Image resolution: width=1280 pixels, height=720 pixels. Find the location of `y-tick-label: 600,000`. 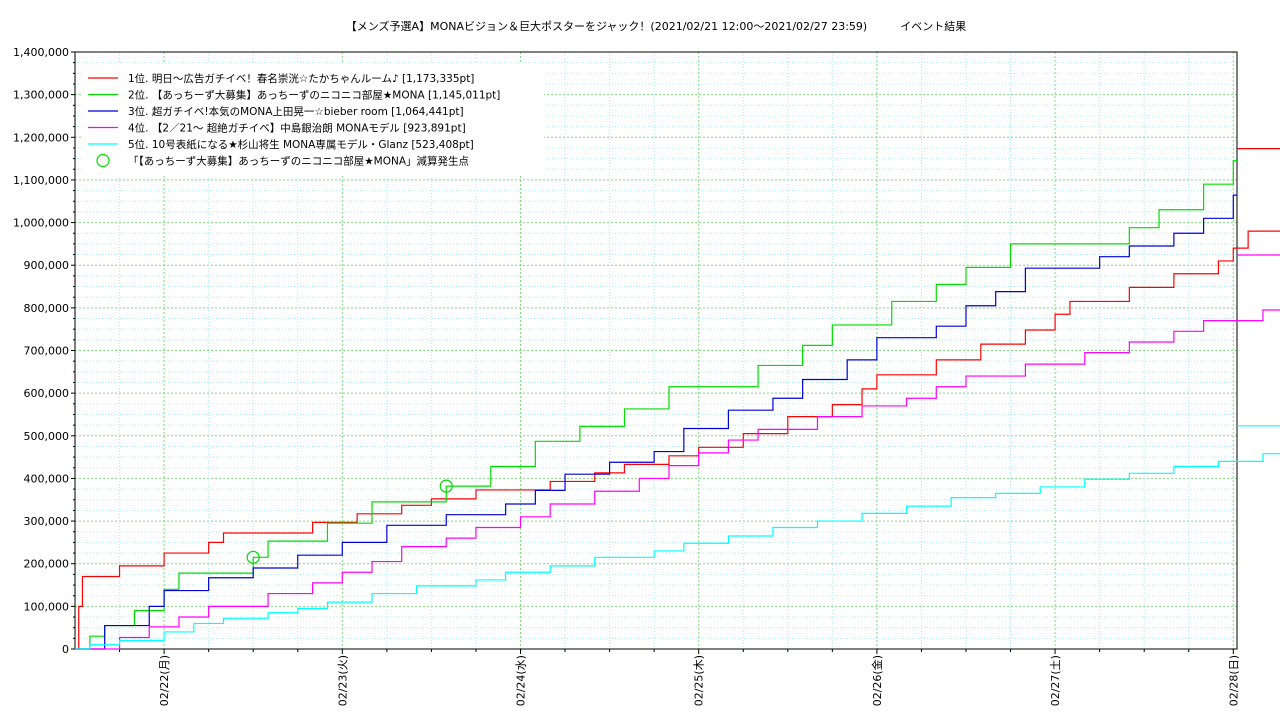

y-tick-label: 600,000 is located at coordinates (47, 393).